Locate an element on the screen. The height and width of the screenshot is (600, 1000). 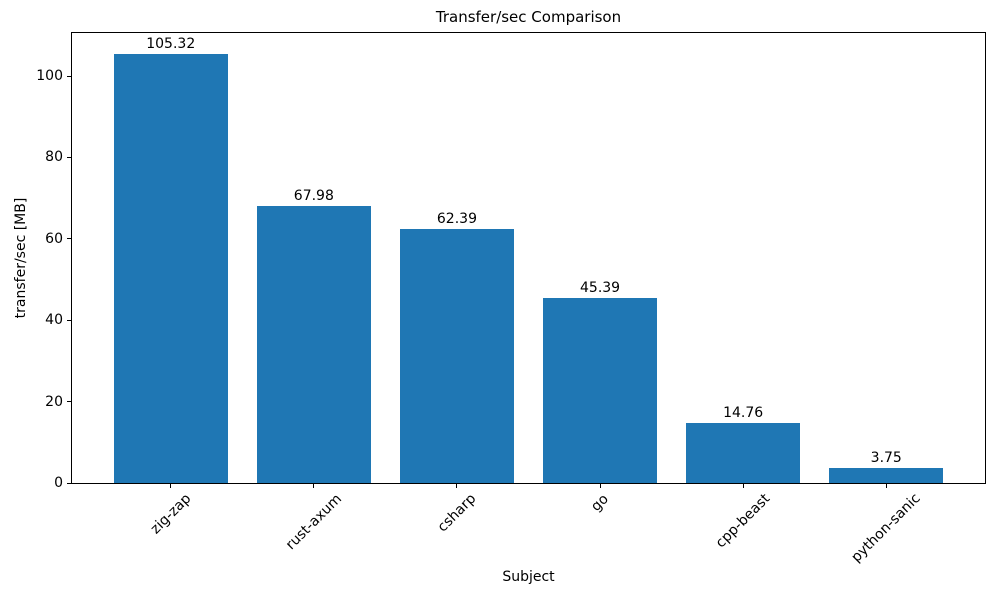
y-axis-label: transfer/sec [MB] is located at coordinates (21, 258).